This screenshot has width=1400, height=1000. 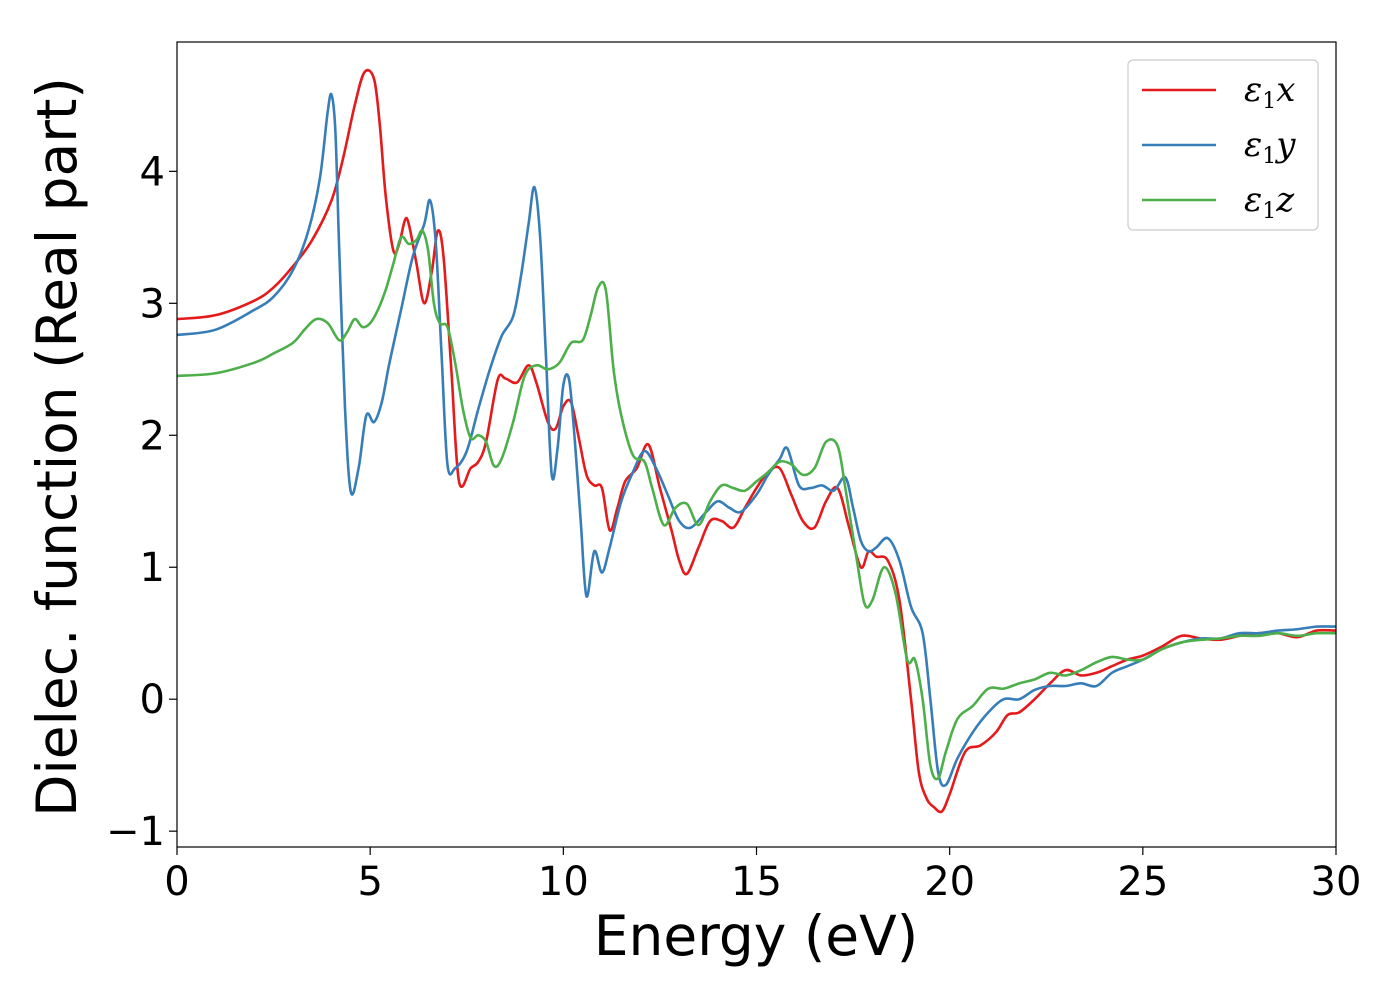 I want to click on x-axis-label: Energy (eV), so click(x=756, y=936).